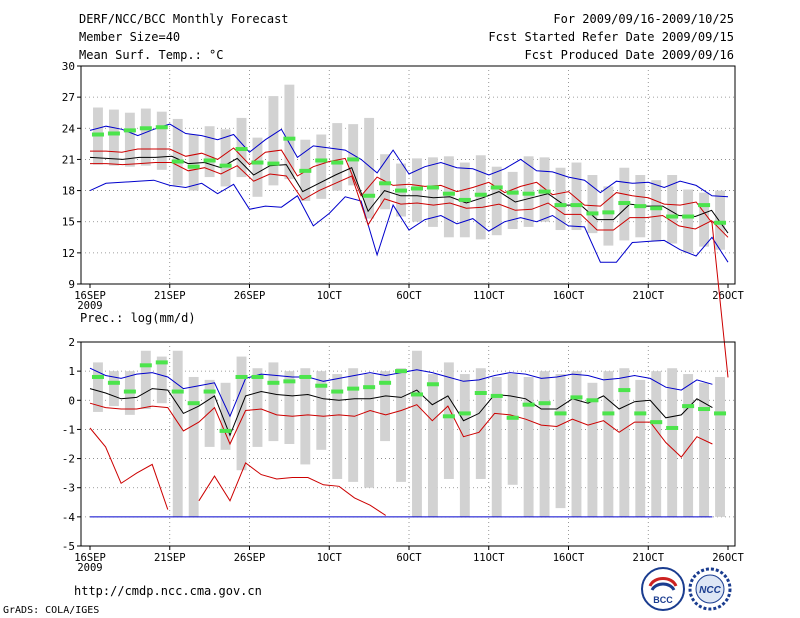 This screenshot has width=800, height=618. Describe the element at coordinates (90, 296) in the screenshot. I see `temp-xtick-label: 16SEP` at that location.